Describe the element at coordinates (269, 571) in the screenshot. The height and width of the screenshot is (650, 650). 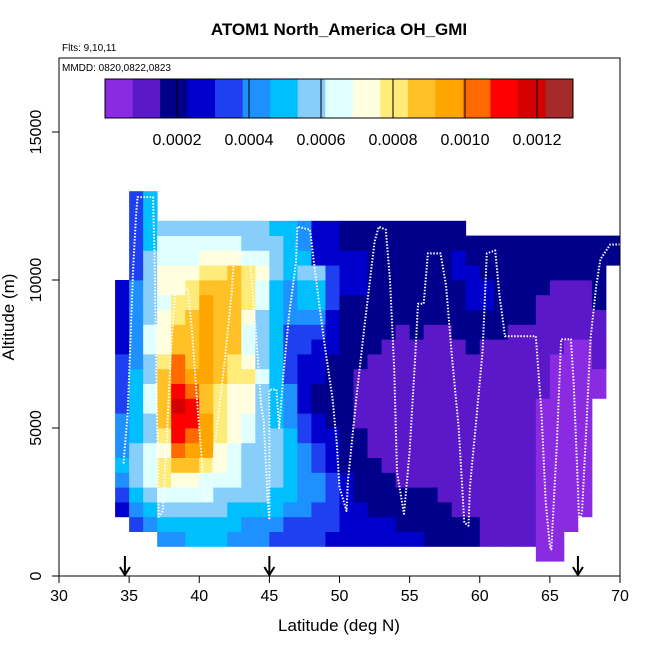
I see `flight-marker-arrowhead` at that location.